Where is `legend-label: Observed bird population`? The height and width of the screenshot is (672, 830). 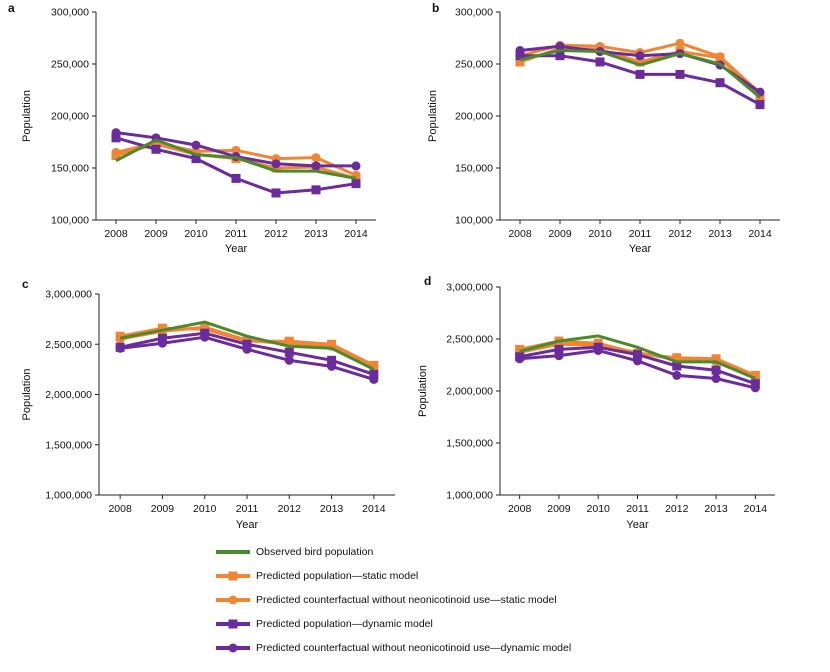 legend-label: Observed bird population is located at coordinates (315, 552).